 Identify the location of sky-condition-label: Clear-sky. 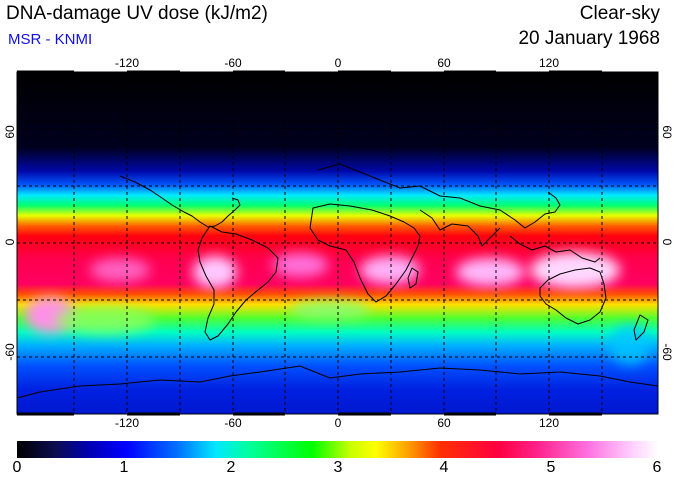
(619, 13).